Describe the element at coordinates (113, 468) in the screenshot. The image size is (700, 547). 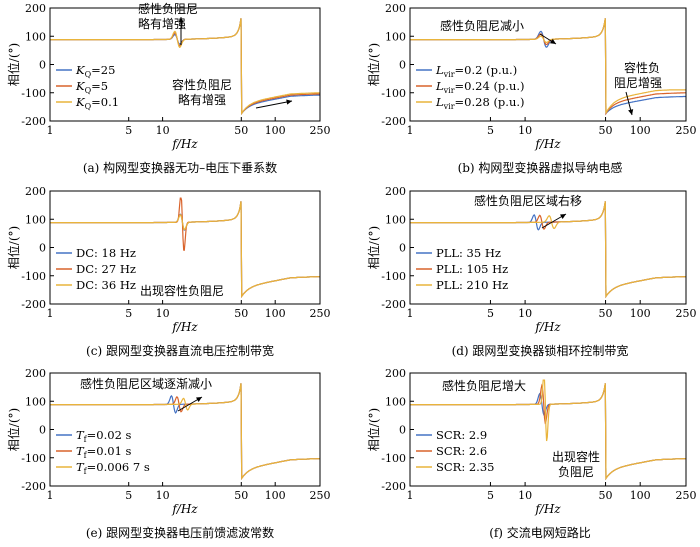
I see `legend-label-3: Tf=0.006 7 s` at that location.